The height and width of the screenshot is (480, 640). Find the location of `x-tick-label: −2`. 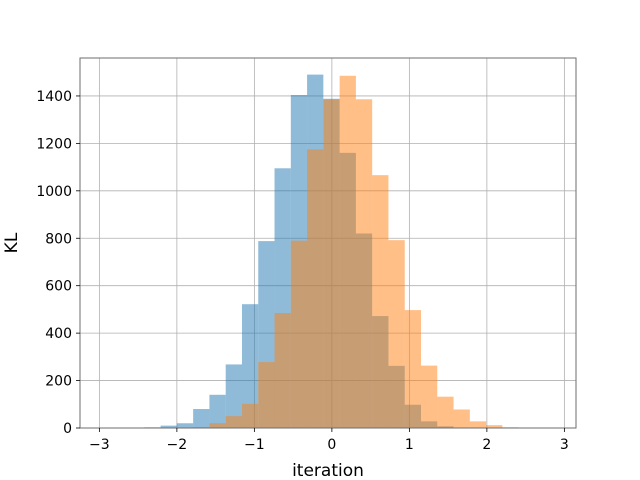

x-tick-label: −2 is located at coordinates (177, 445).